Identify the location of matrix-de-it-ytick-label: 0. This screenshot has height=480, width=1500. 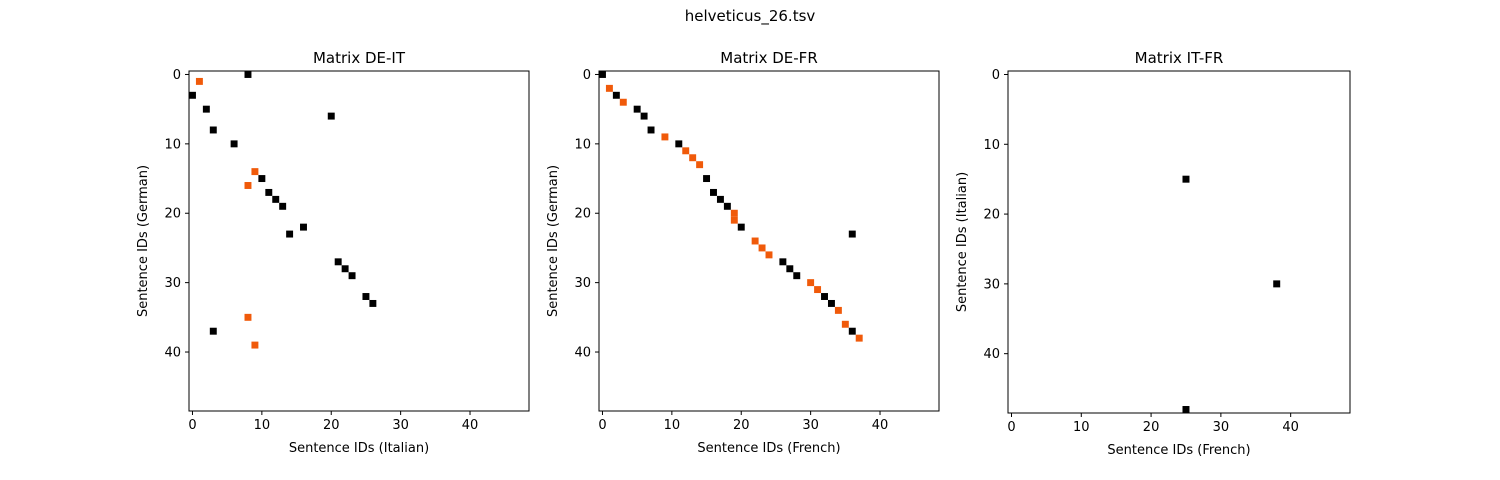
(177, 75).